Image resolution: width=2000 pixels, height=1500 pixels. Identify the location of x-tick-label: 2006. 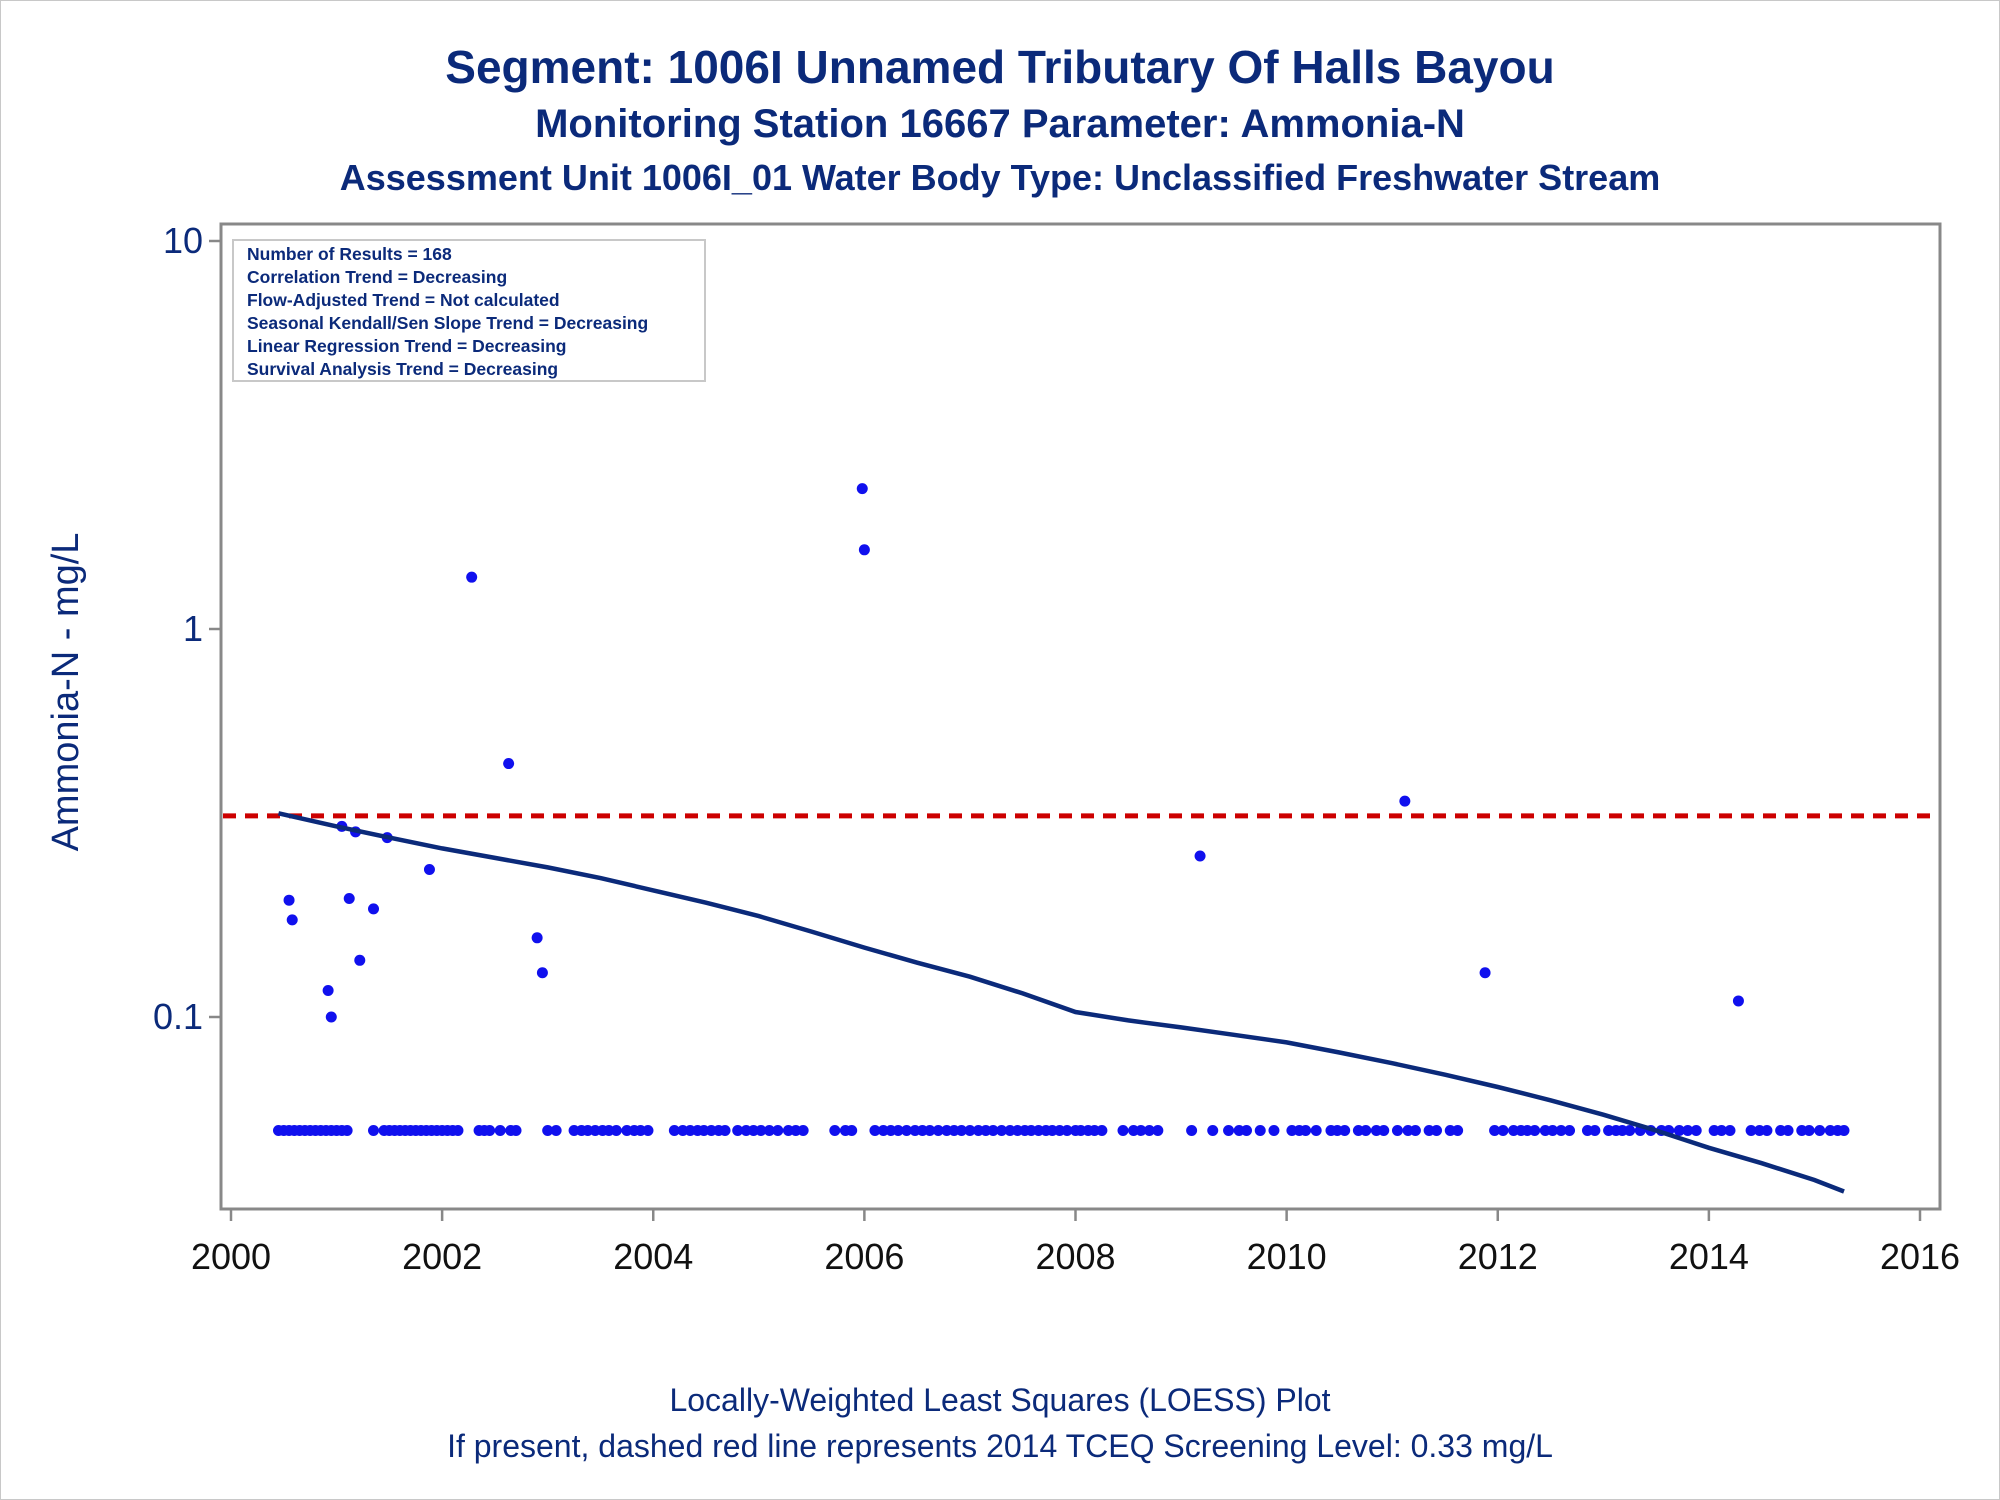
(864, 1256).